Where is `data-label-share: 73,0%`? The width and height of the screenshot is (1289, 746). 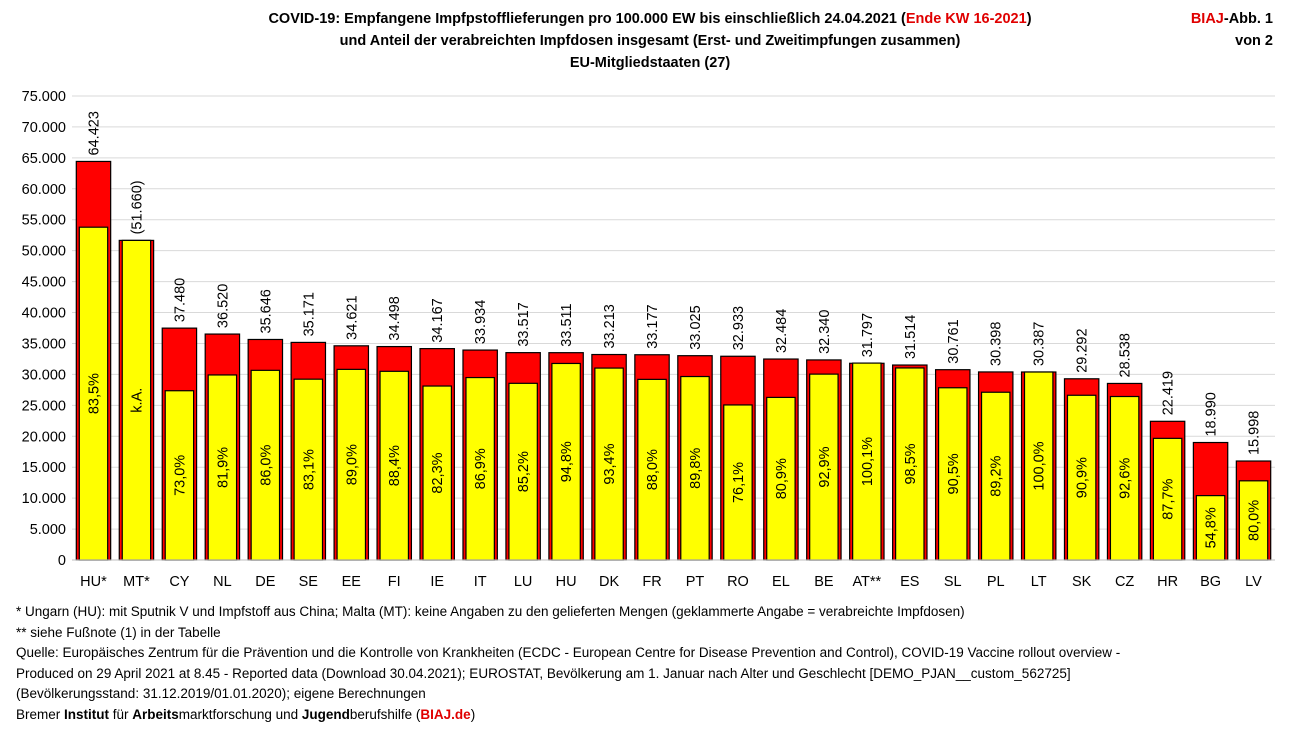
data-label-share: 73,0% is located at coordinates (180, 475).